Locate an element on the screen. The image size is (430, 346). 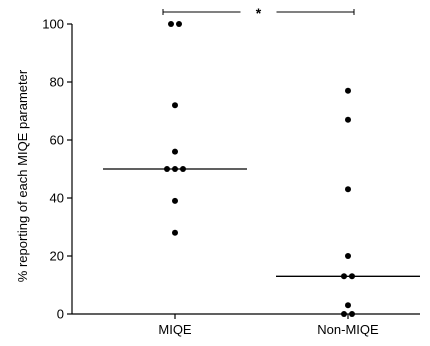
x-tick-label: MIQE is located at coordinates (175, 329).